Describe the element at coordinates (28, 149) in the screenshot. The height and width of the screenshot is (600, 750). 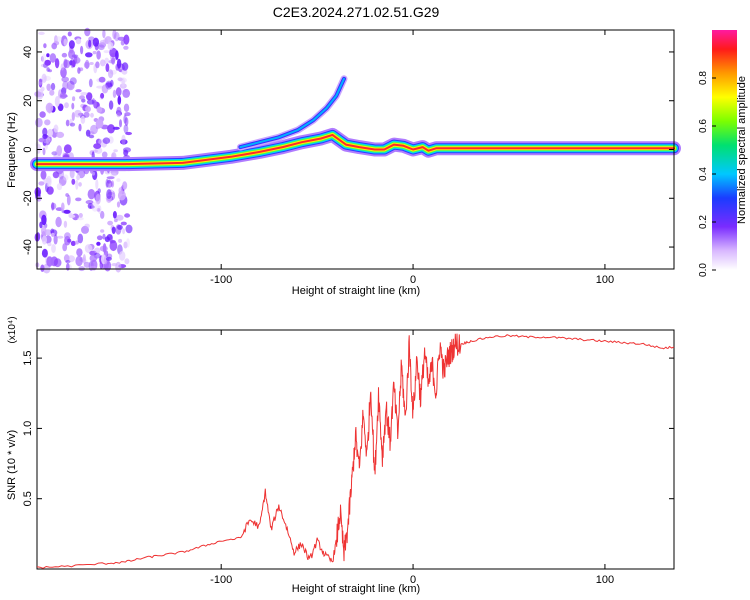
I see `y-tick-label: 0` at that location.